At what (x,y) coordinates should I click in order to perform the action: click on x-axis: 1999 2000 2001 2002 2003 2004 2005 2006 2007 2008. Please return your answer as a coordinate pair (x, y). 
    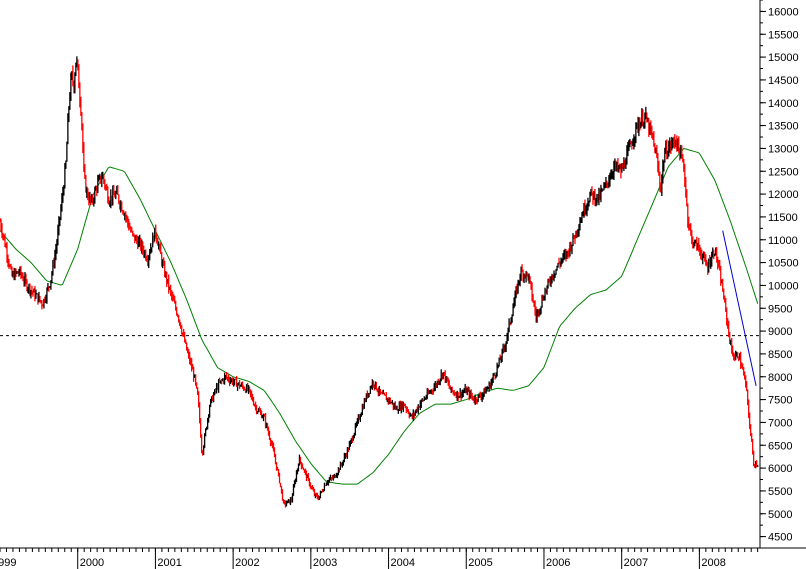
    Looking at the image, I should click on (403, 558).